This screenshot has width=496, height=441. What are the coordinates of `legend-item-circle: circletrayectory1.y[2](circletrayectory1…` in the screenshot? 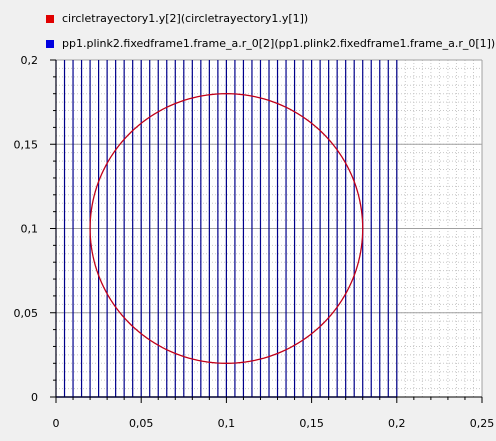 It's located at (177, 18).